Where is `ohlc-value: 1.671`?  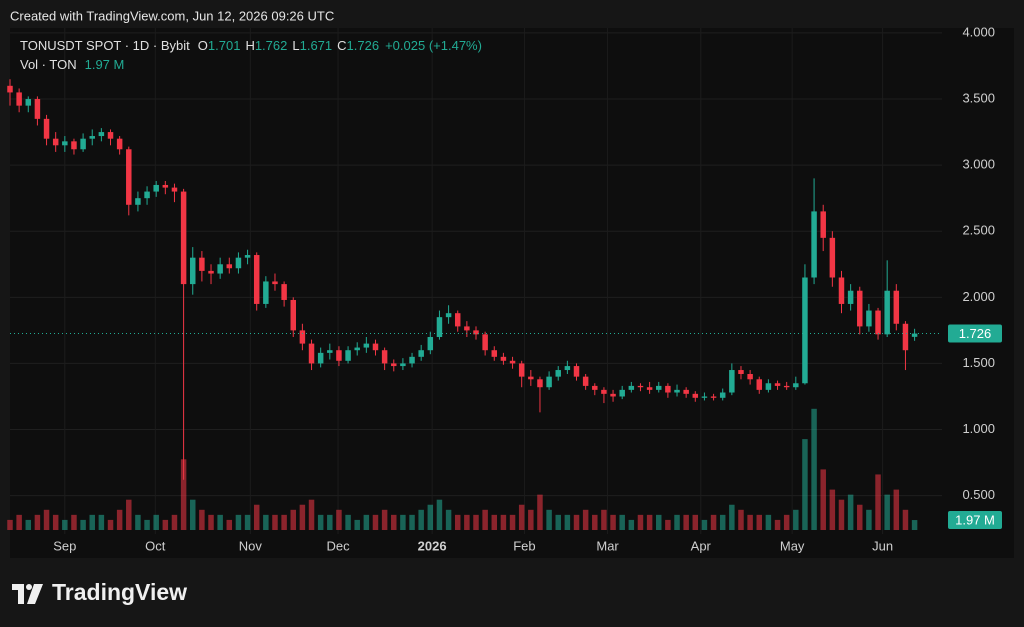
ohlc-value: 1.671 is located at coordinates (316, 45).